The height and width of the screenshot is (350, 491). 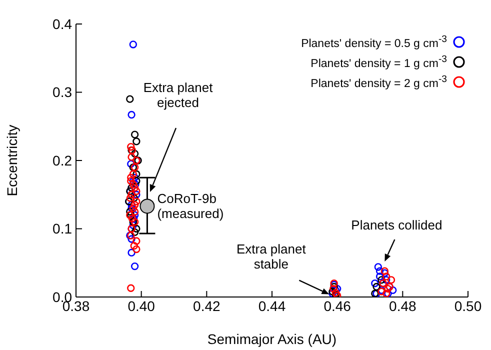 I want to click on x-tick-label: 0.42, so click(x=207, y=306).